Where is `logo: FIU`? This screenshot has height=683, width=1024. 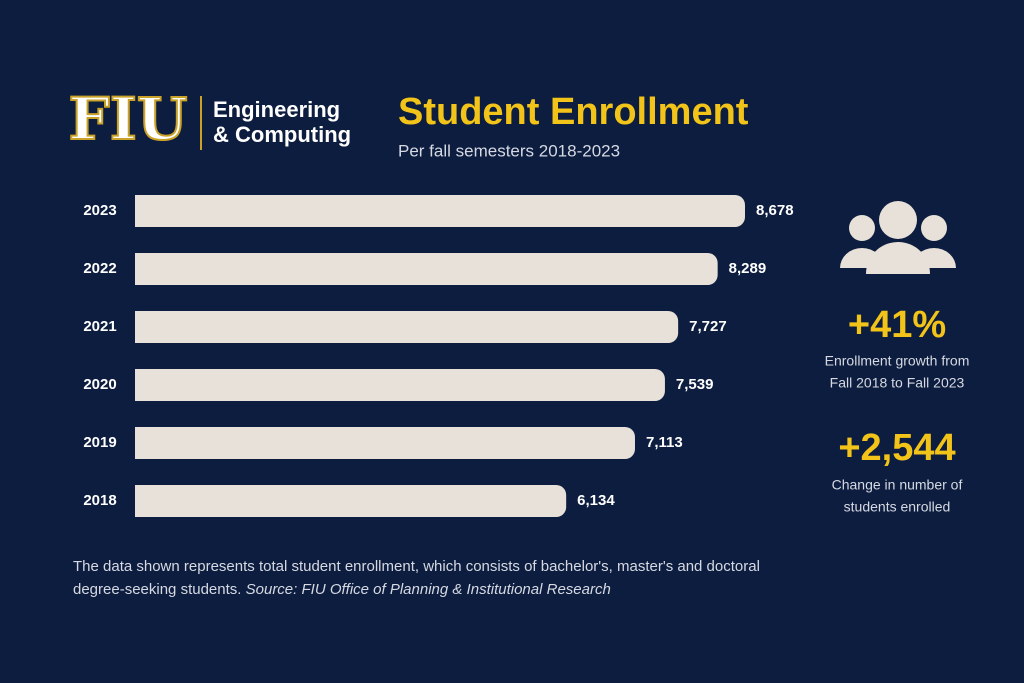
logo: FIU is located at coordinates (128, 119).